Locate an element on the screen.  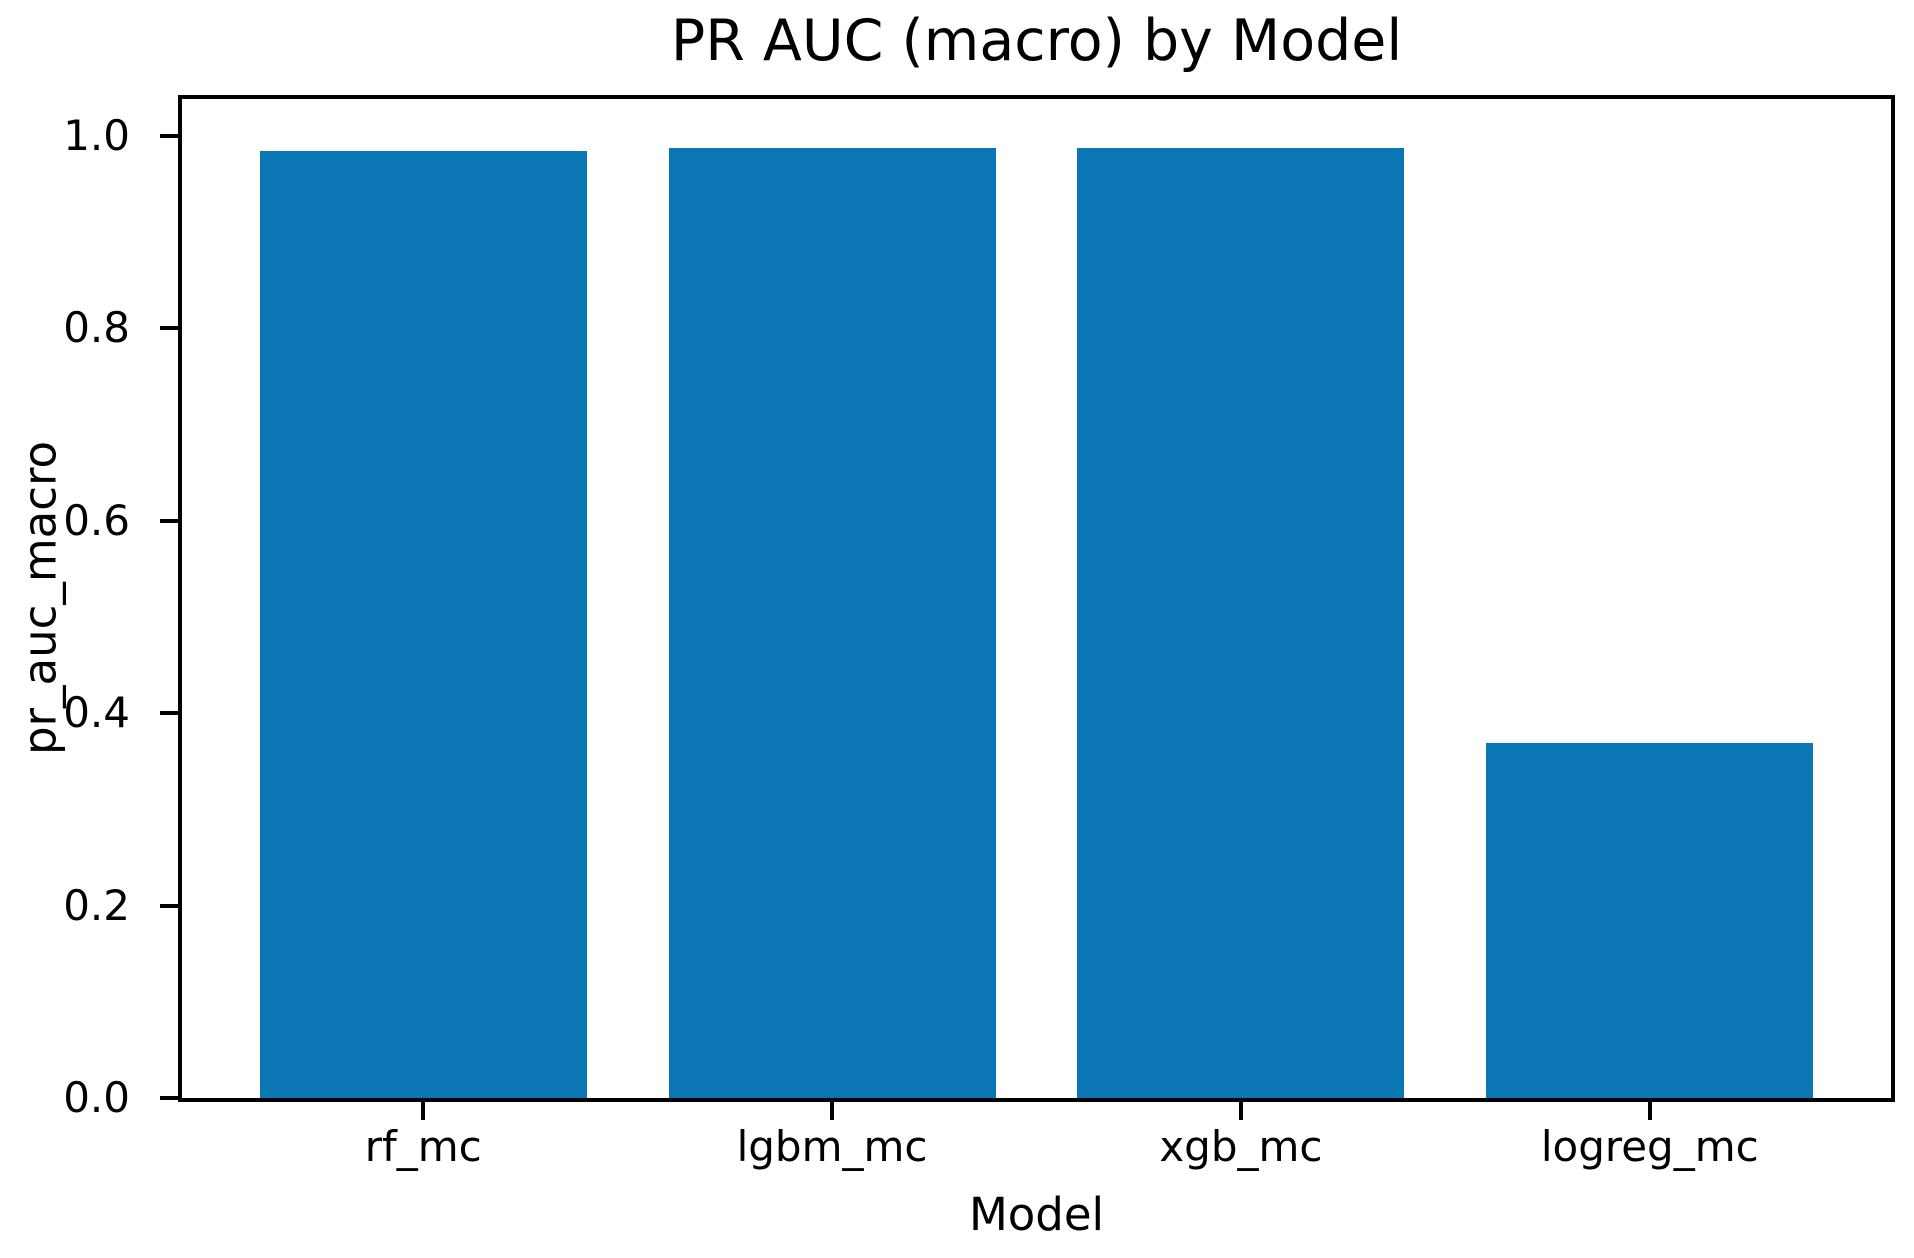
y-tick-label-0.8: 0.8 is located at coordinates (96, 328).